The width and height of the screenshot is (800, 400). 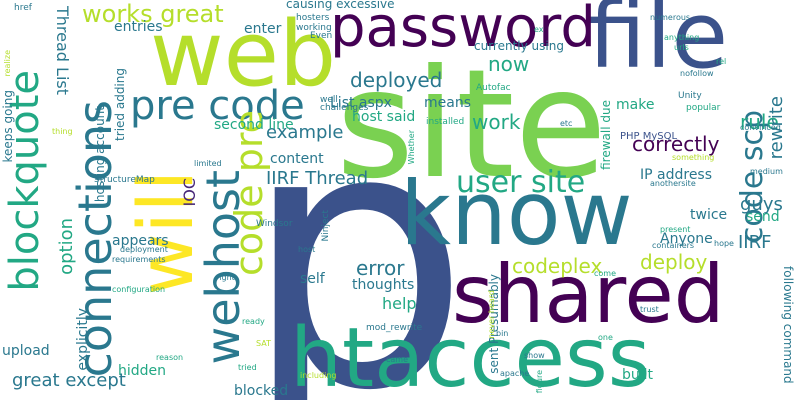 What do you see at coordinates (766, 171) in the screenshot?
I see `word-medium: medium` at bounding box center [766, 171].